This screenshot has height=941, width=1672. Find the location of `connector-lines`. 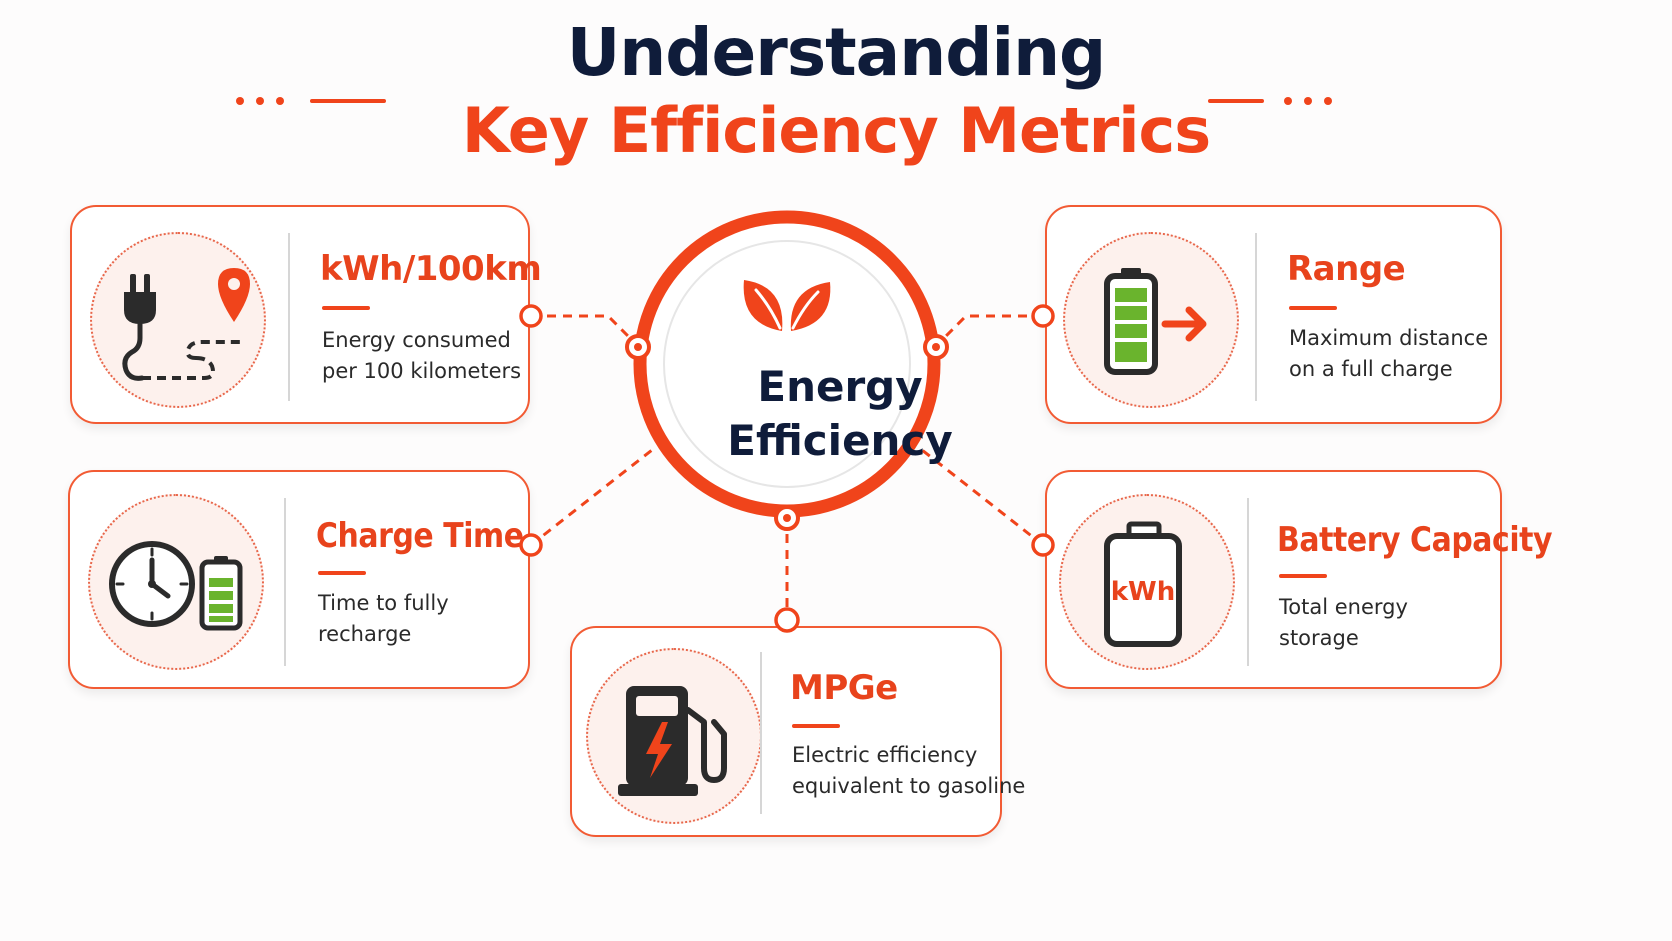

connector-lines is located at coordinates (787, 467).